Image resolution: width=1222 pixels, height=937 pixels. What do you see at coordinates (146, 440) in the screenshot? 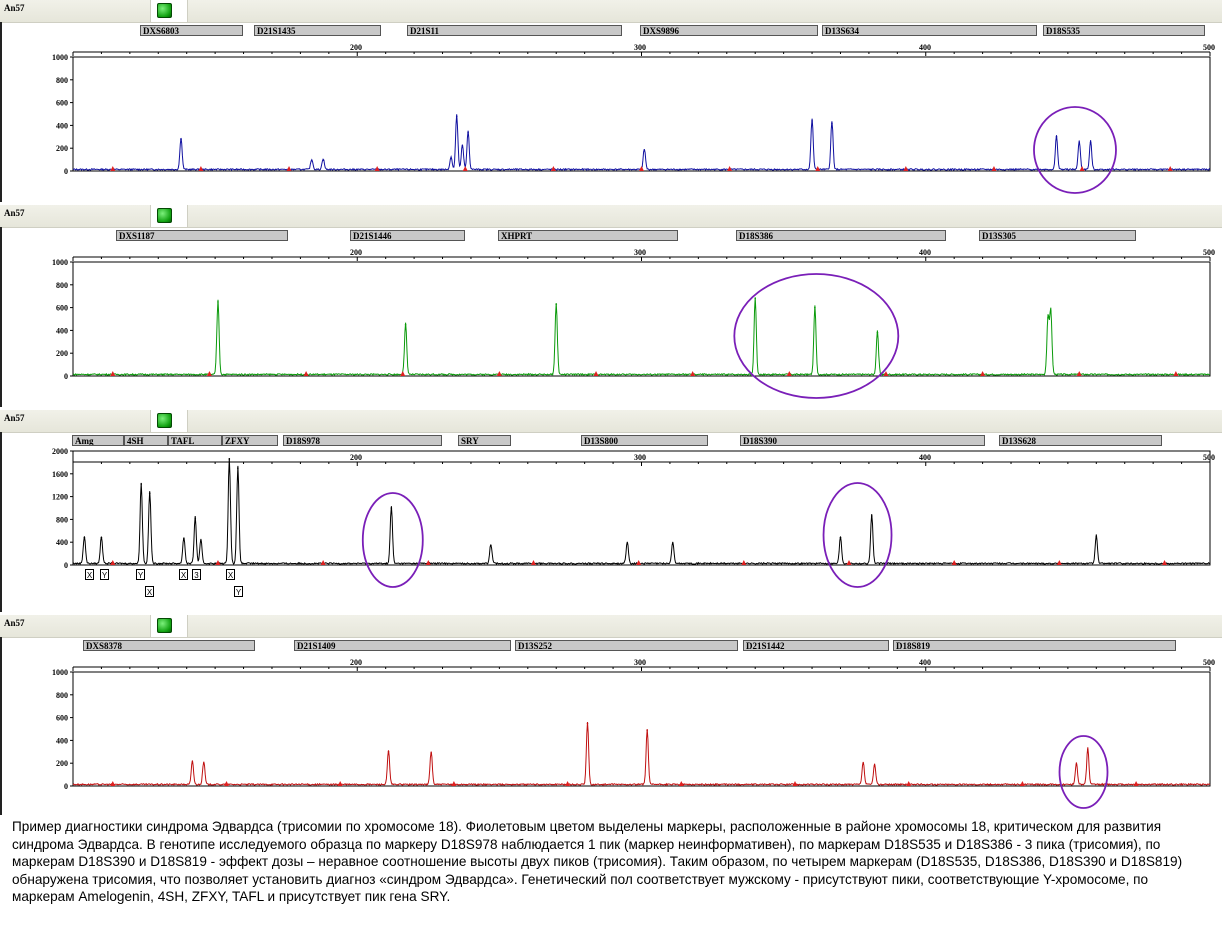
I see `marker-label: 4SH` at bounding box center [146, 440].